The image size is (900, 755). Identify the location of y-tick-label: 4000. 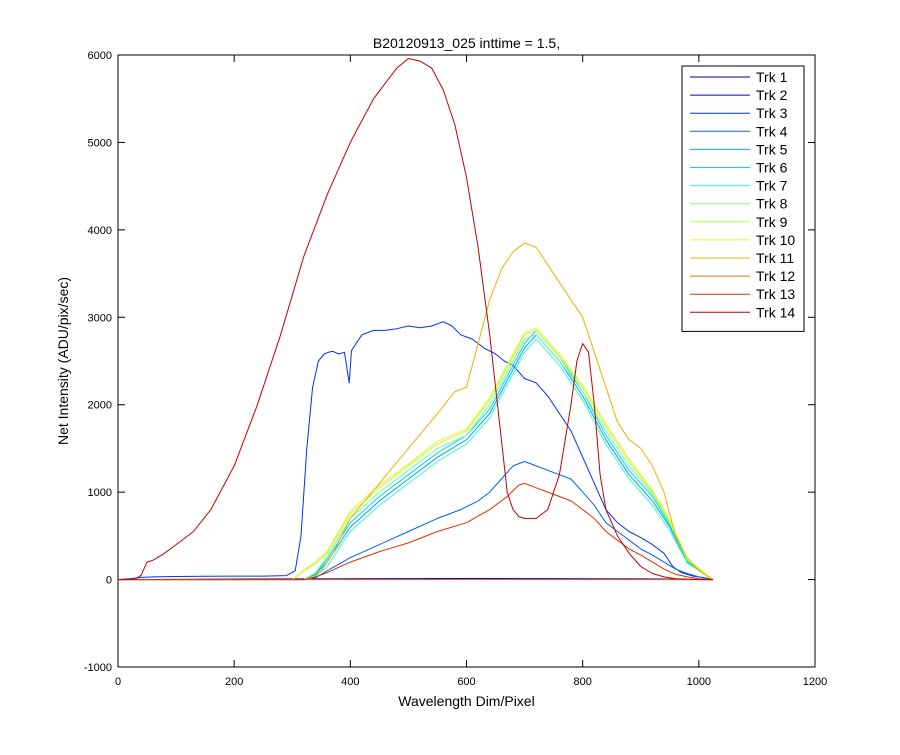
(100, 231).